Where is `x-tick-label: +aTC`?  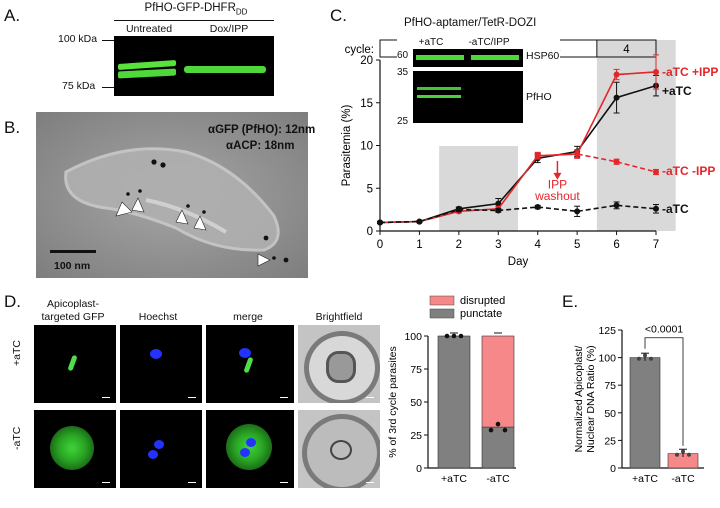
x-tick-label: +aTC is located at coordinates (645, 479).